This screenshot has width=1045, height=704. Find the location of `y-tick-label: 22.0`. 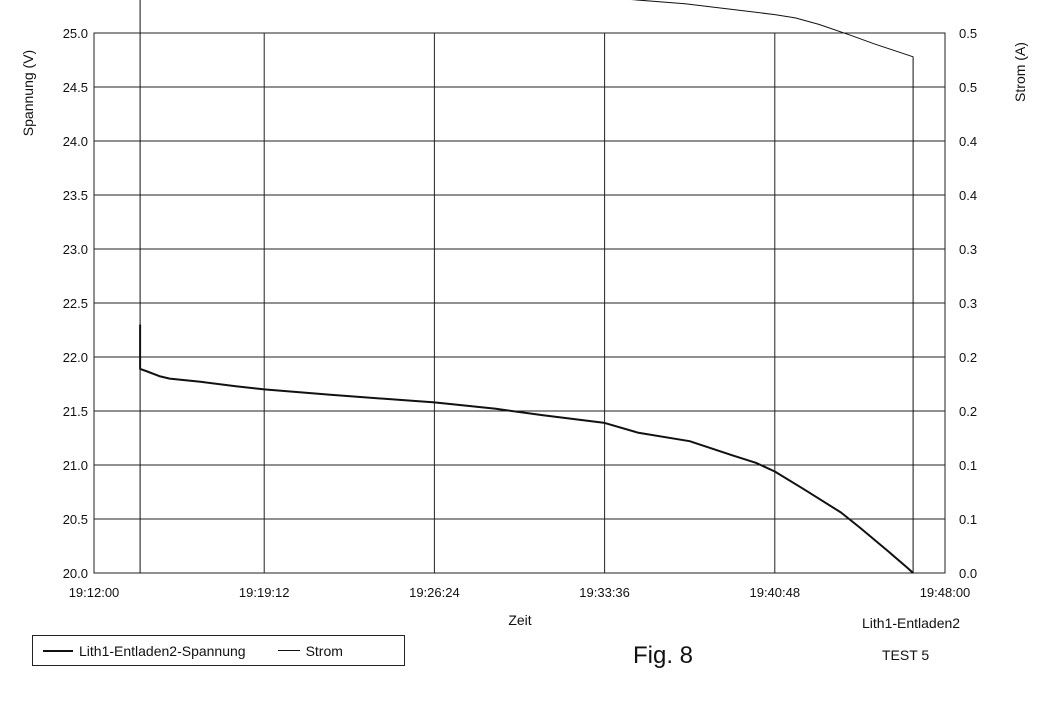

y-tick-label: 22.0 is located at coordinates (75, 357).